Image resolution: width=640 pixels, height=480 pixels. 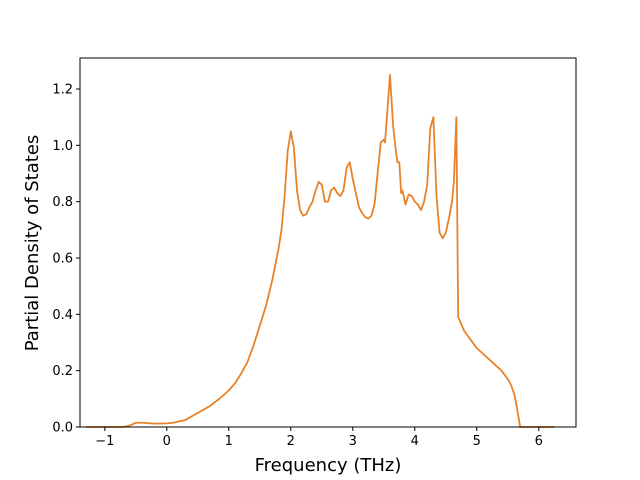 I want to click on x-axis-label: Frequency (THz), so click(x=328, y=465).